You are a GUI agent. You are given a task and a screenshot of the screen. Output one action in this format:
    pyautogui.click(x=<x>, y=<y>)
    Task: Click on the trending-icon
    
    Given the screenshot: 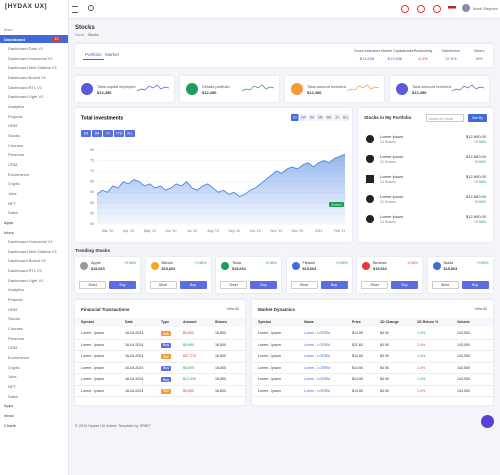 What is the action you would take?
    pyautogui.click(x=225, y=266)
    